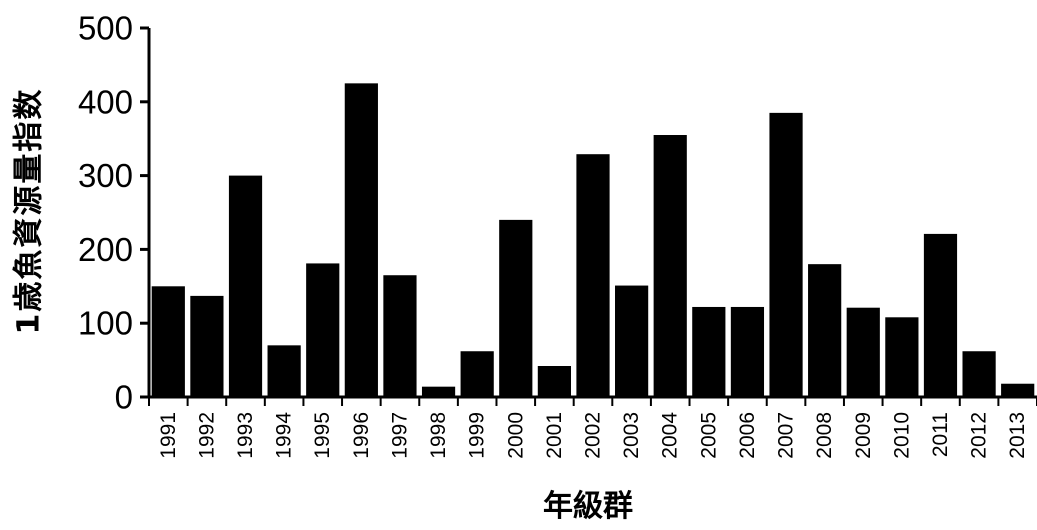 This screenshot has width=1037, height=530. What do you see at coordinates (323, 330) in the screenshot?
I see `bar-1995` at bounding box center [323, 330].